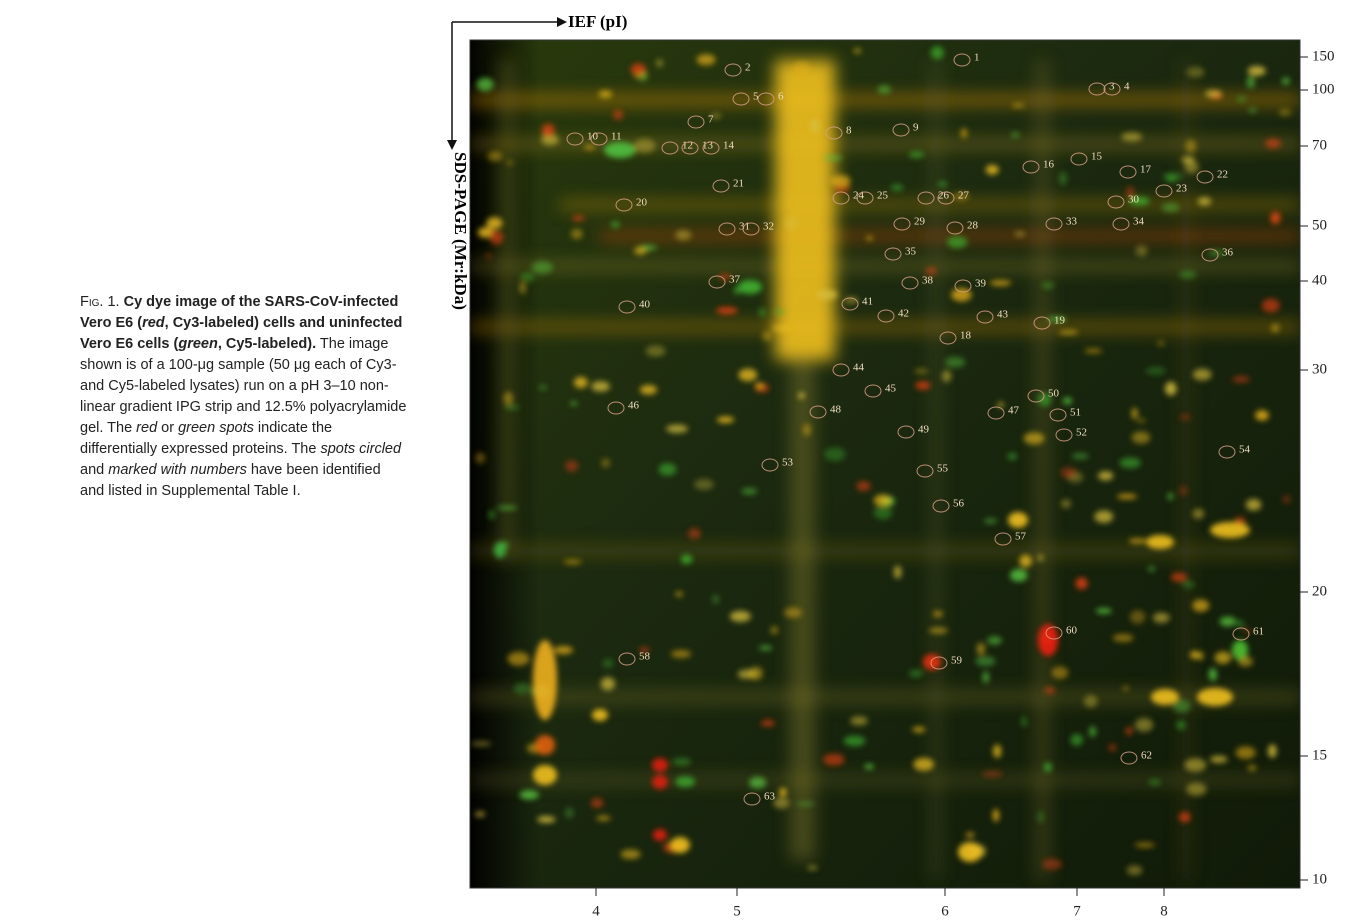  Describe the element at coordinates (924, 430) in the screenshot. I see `spot-label: 49` at that location.